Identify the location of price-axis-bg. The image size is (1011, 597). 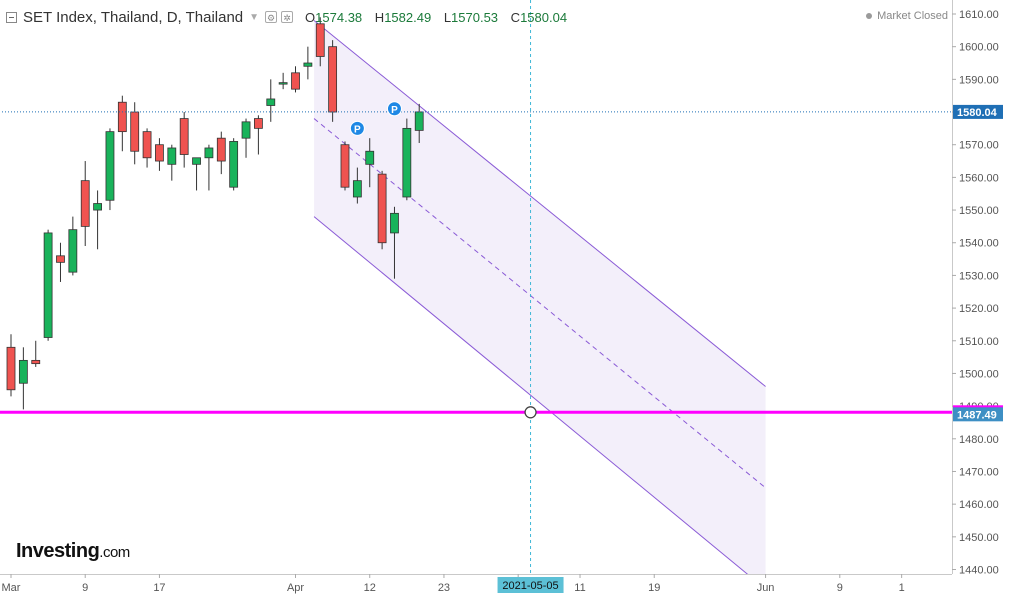
(981, 298).